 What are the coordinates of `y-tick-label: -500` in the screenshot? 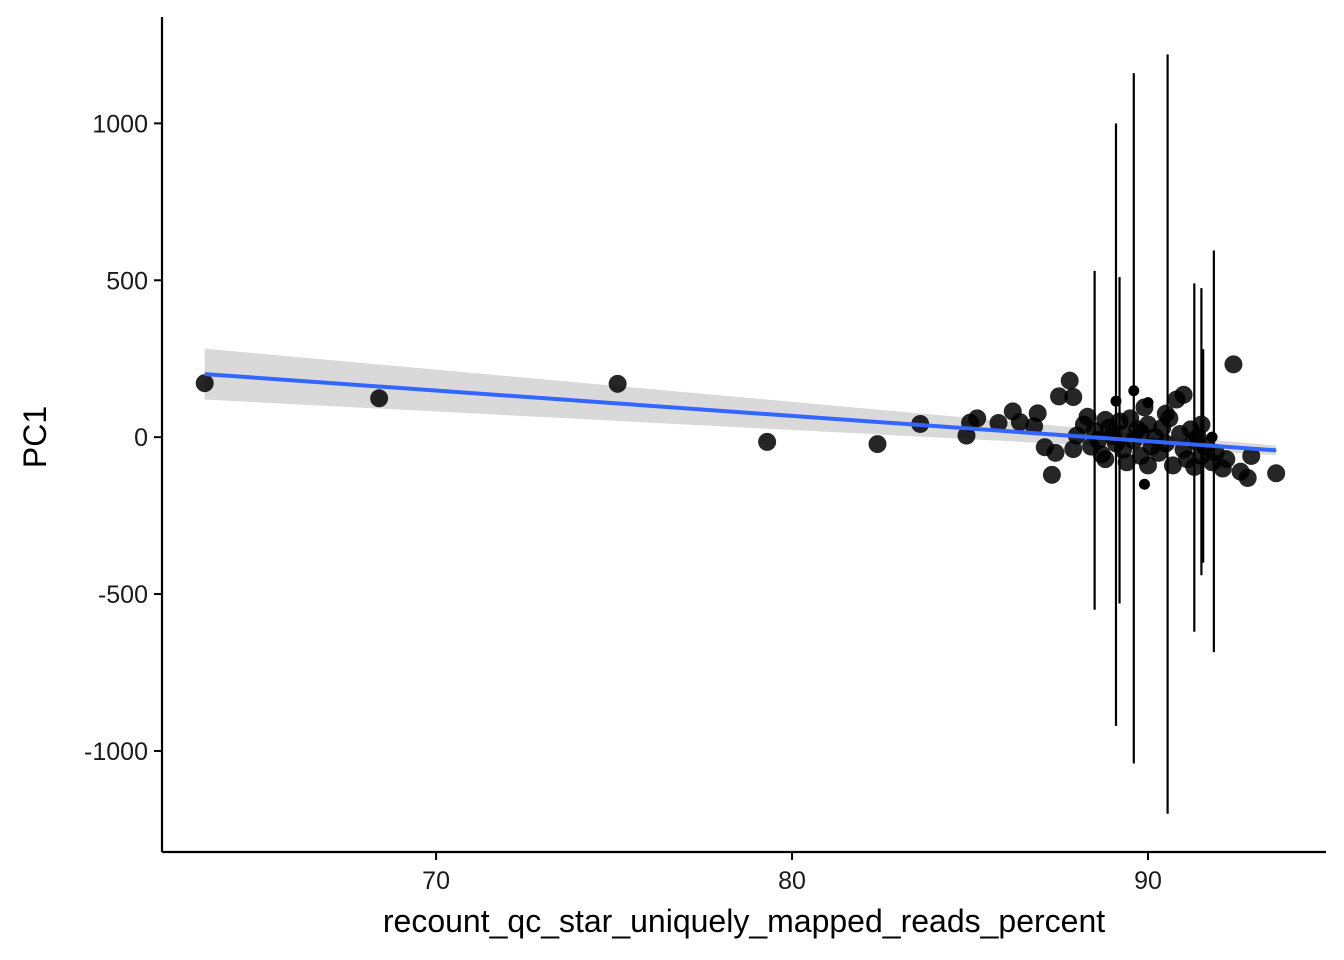 It's located at (123, 595).